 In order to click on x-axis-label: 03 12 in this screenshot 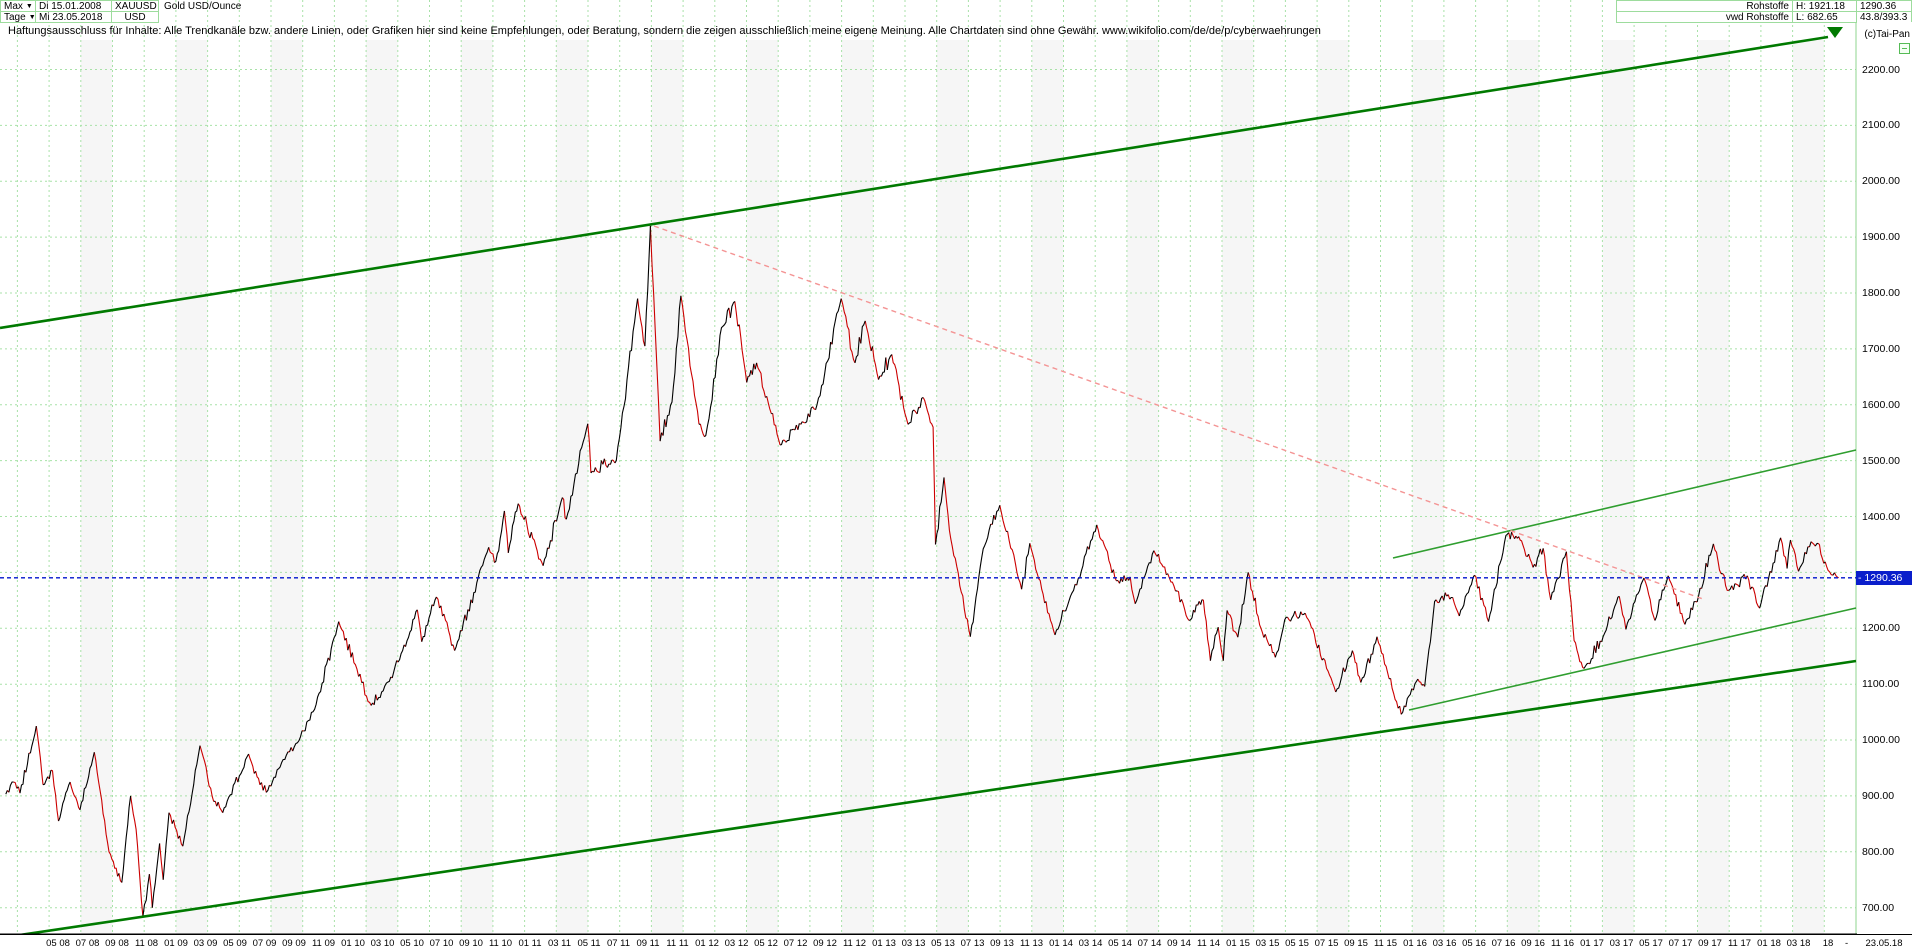, I will do `click(736, 943)`.